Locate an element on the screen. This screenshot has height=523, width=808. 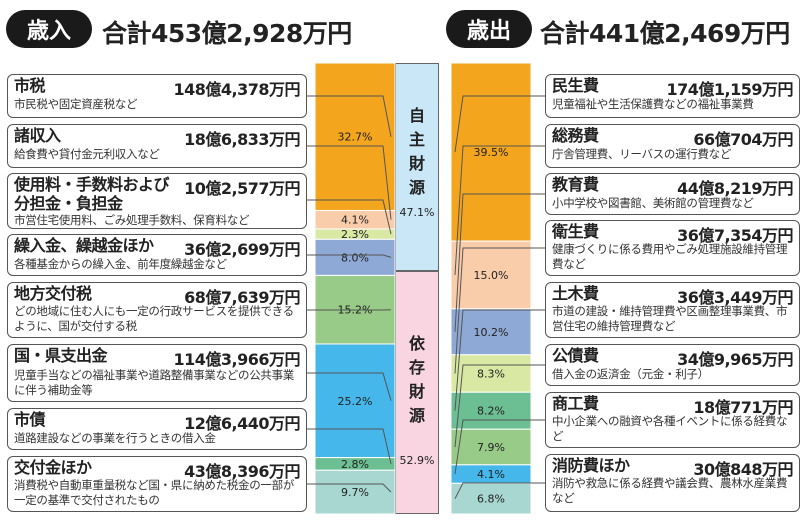
revenue-item: 市債 12億6,440万円 道路建設などの事業を行うときの借入金 is located at coordinates (157, 429).